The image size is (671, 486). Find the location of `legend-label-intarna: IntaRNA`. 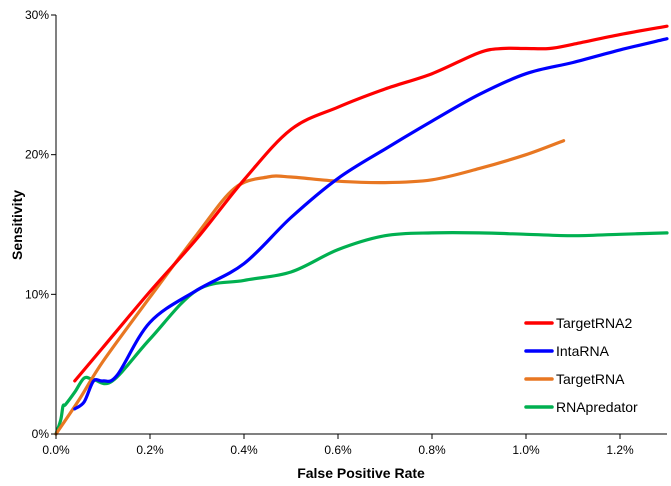

legend-label-intarna: IntaRNA is located at coordinates (583, 351).